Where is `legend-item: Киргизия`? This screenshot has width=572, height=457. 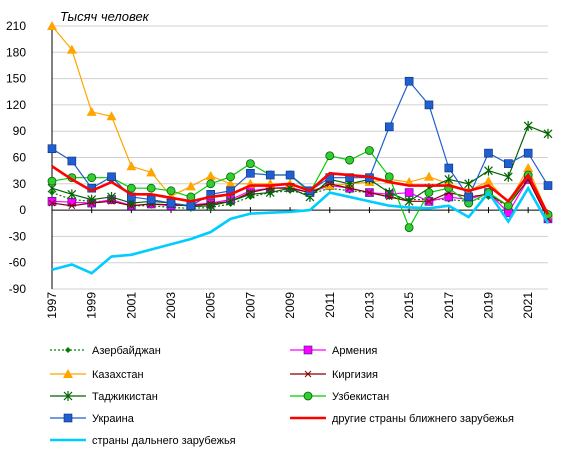 legend-item: Киргизия is located at coordinates (334, 375).